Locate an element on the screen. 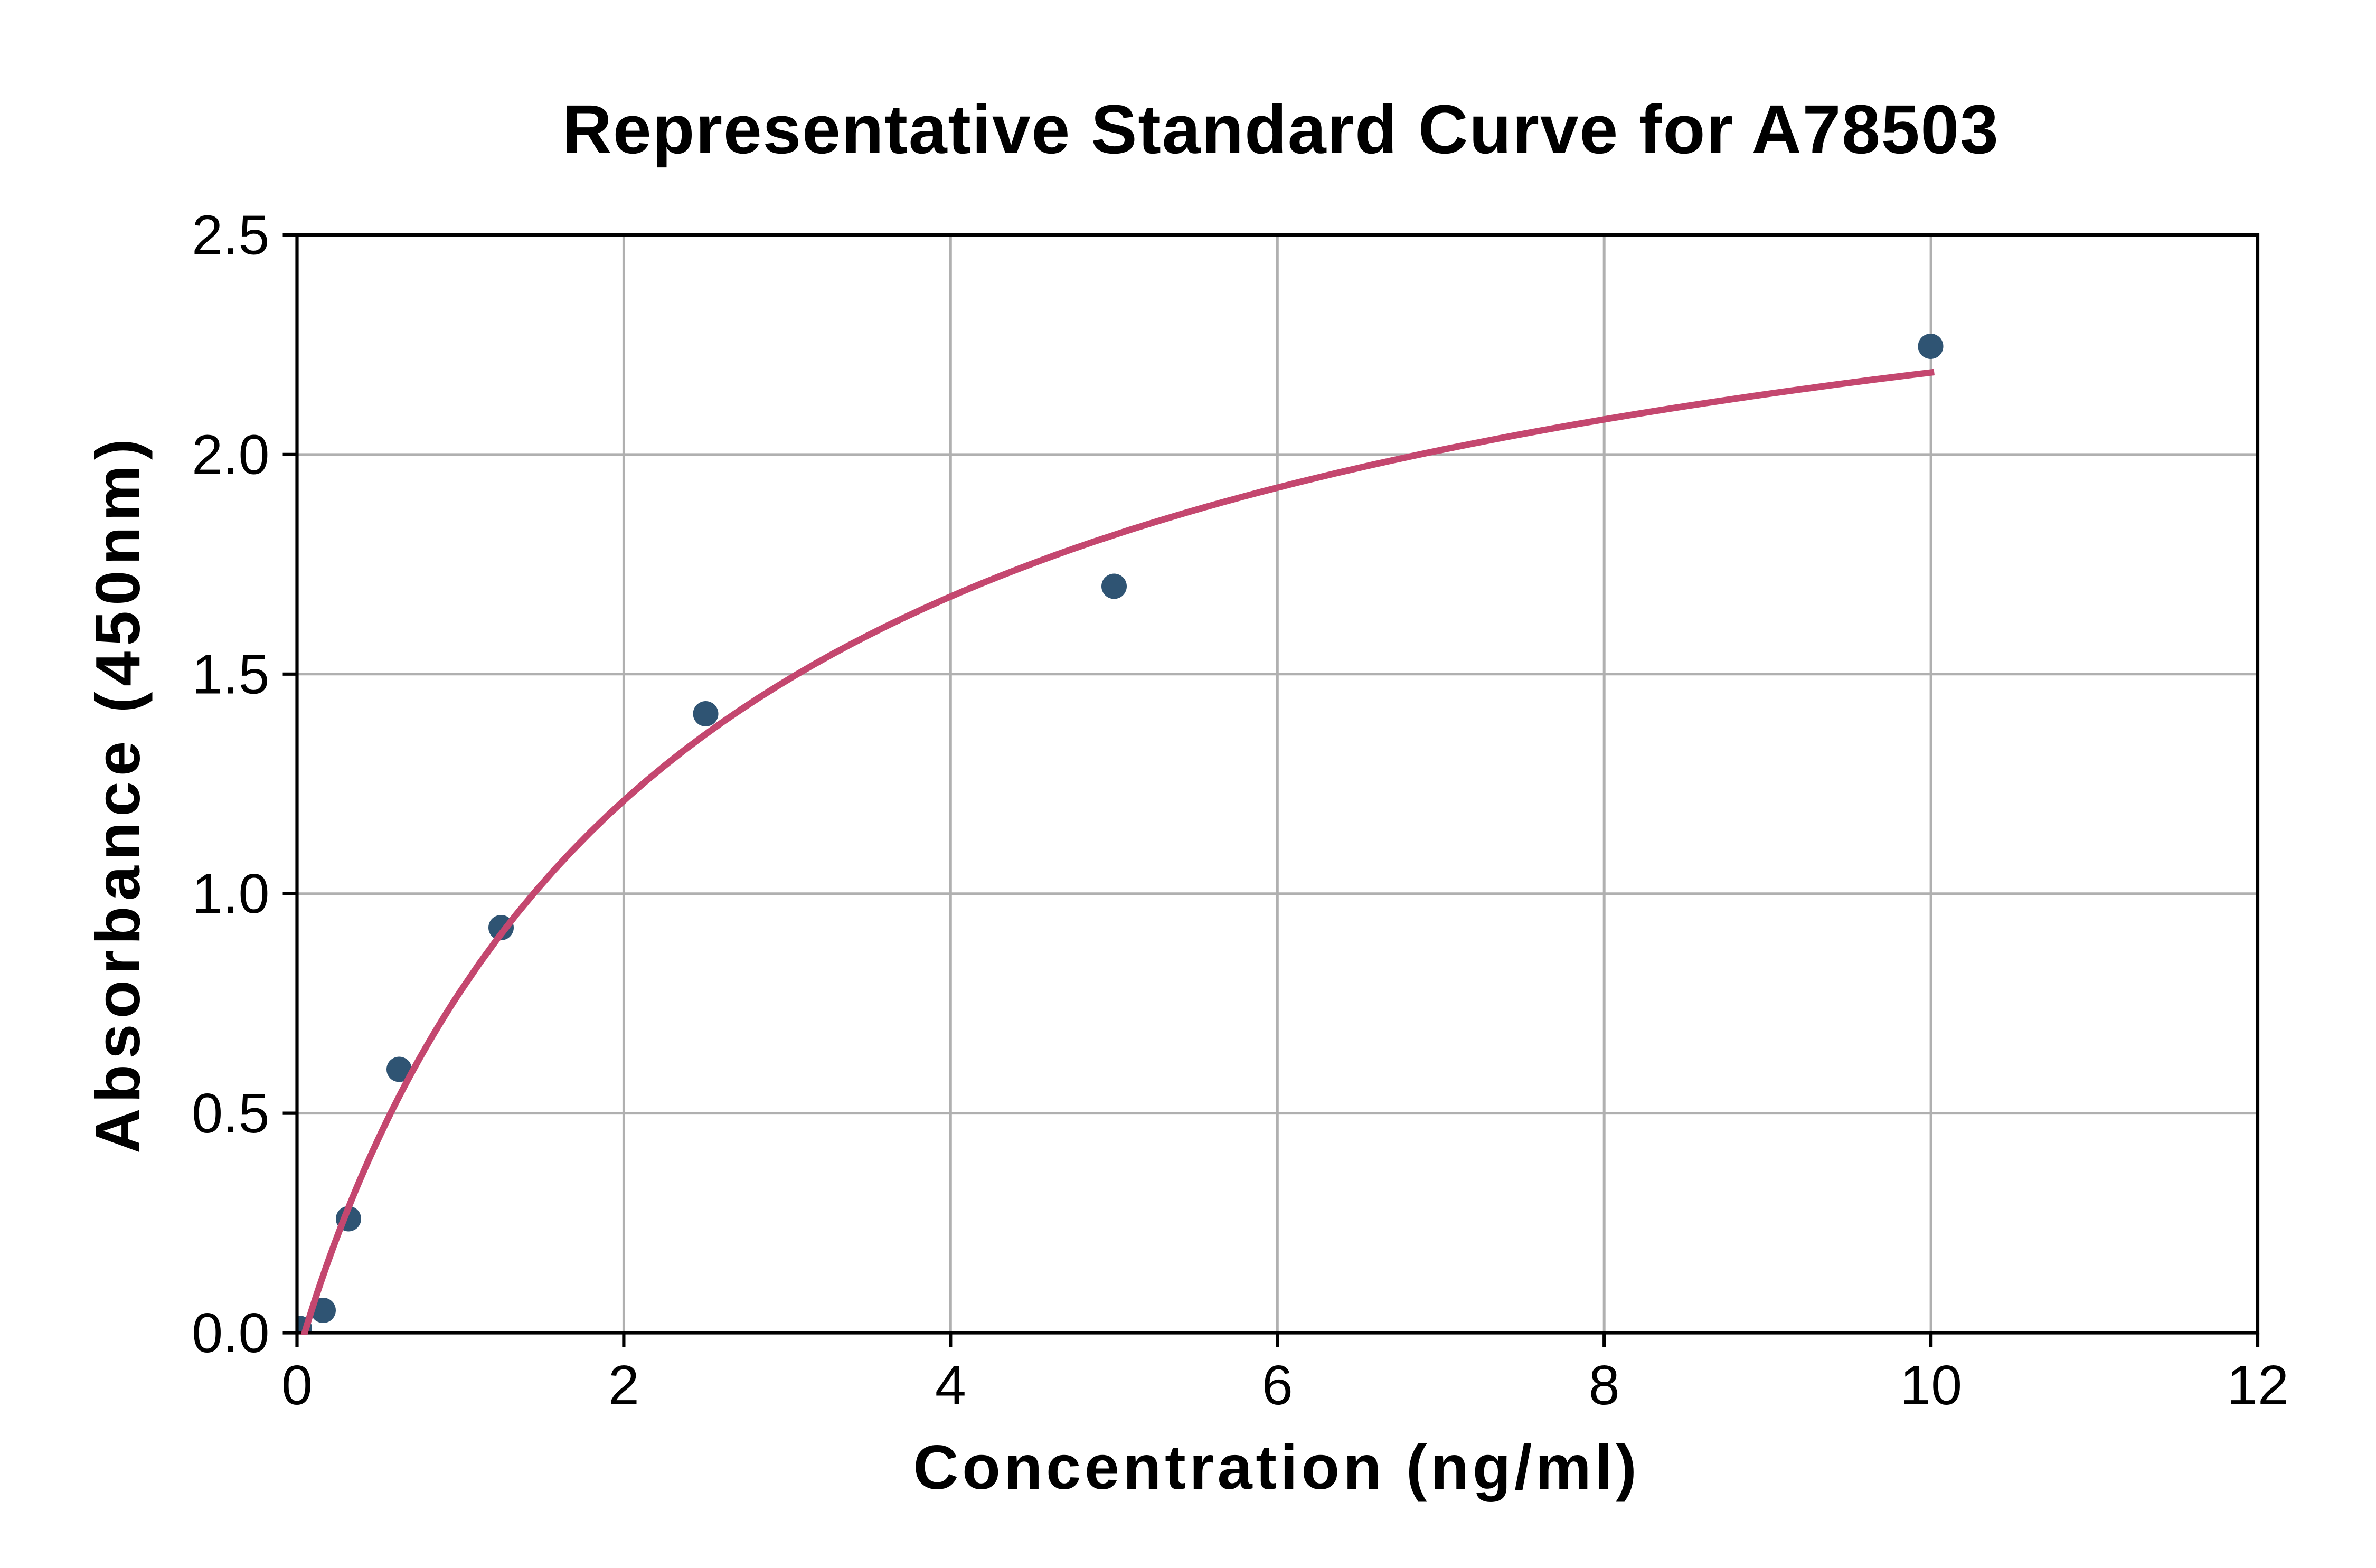 This screenshot has height=1568, width=2376. svg-text: 0 is located at coordinates (297, 1385).